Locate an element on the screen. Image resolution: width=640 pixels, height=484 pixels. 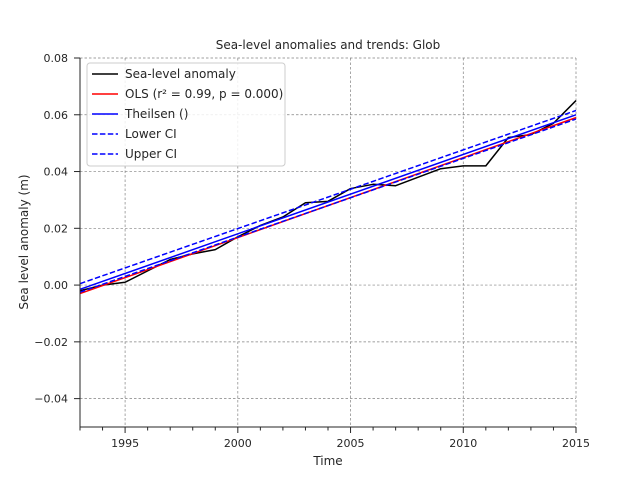
x-tick-label: 2005 is located at coordinates (351, 443).